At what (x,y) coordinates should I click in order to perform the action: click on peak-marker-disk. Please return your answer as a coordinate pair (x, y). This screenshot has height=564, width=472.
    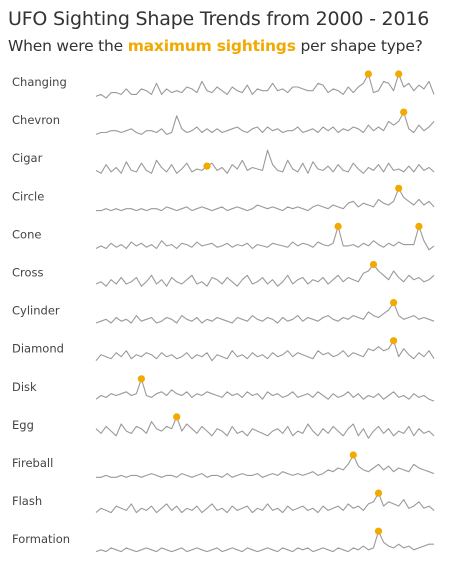
    Looking at the image, I should click on (141, 379).